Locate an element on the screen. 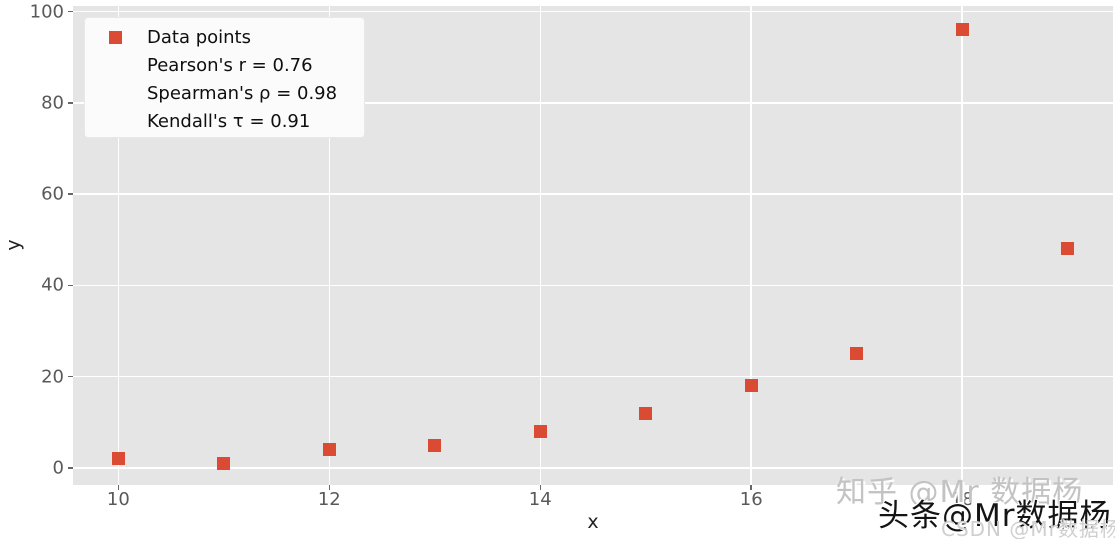 The width and height of the screenshot is (1115, 539). legend-row: Kendall's τ = 0.91 is located at coordinates (224, 122).